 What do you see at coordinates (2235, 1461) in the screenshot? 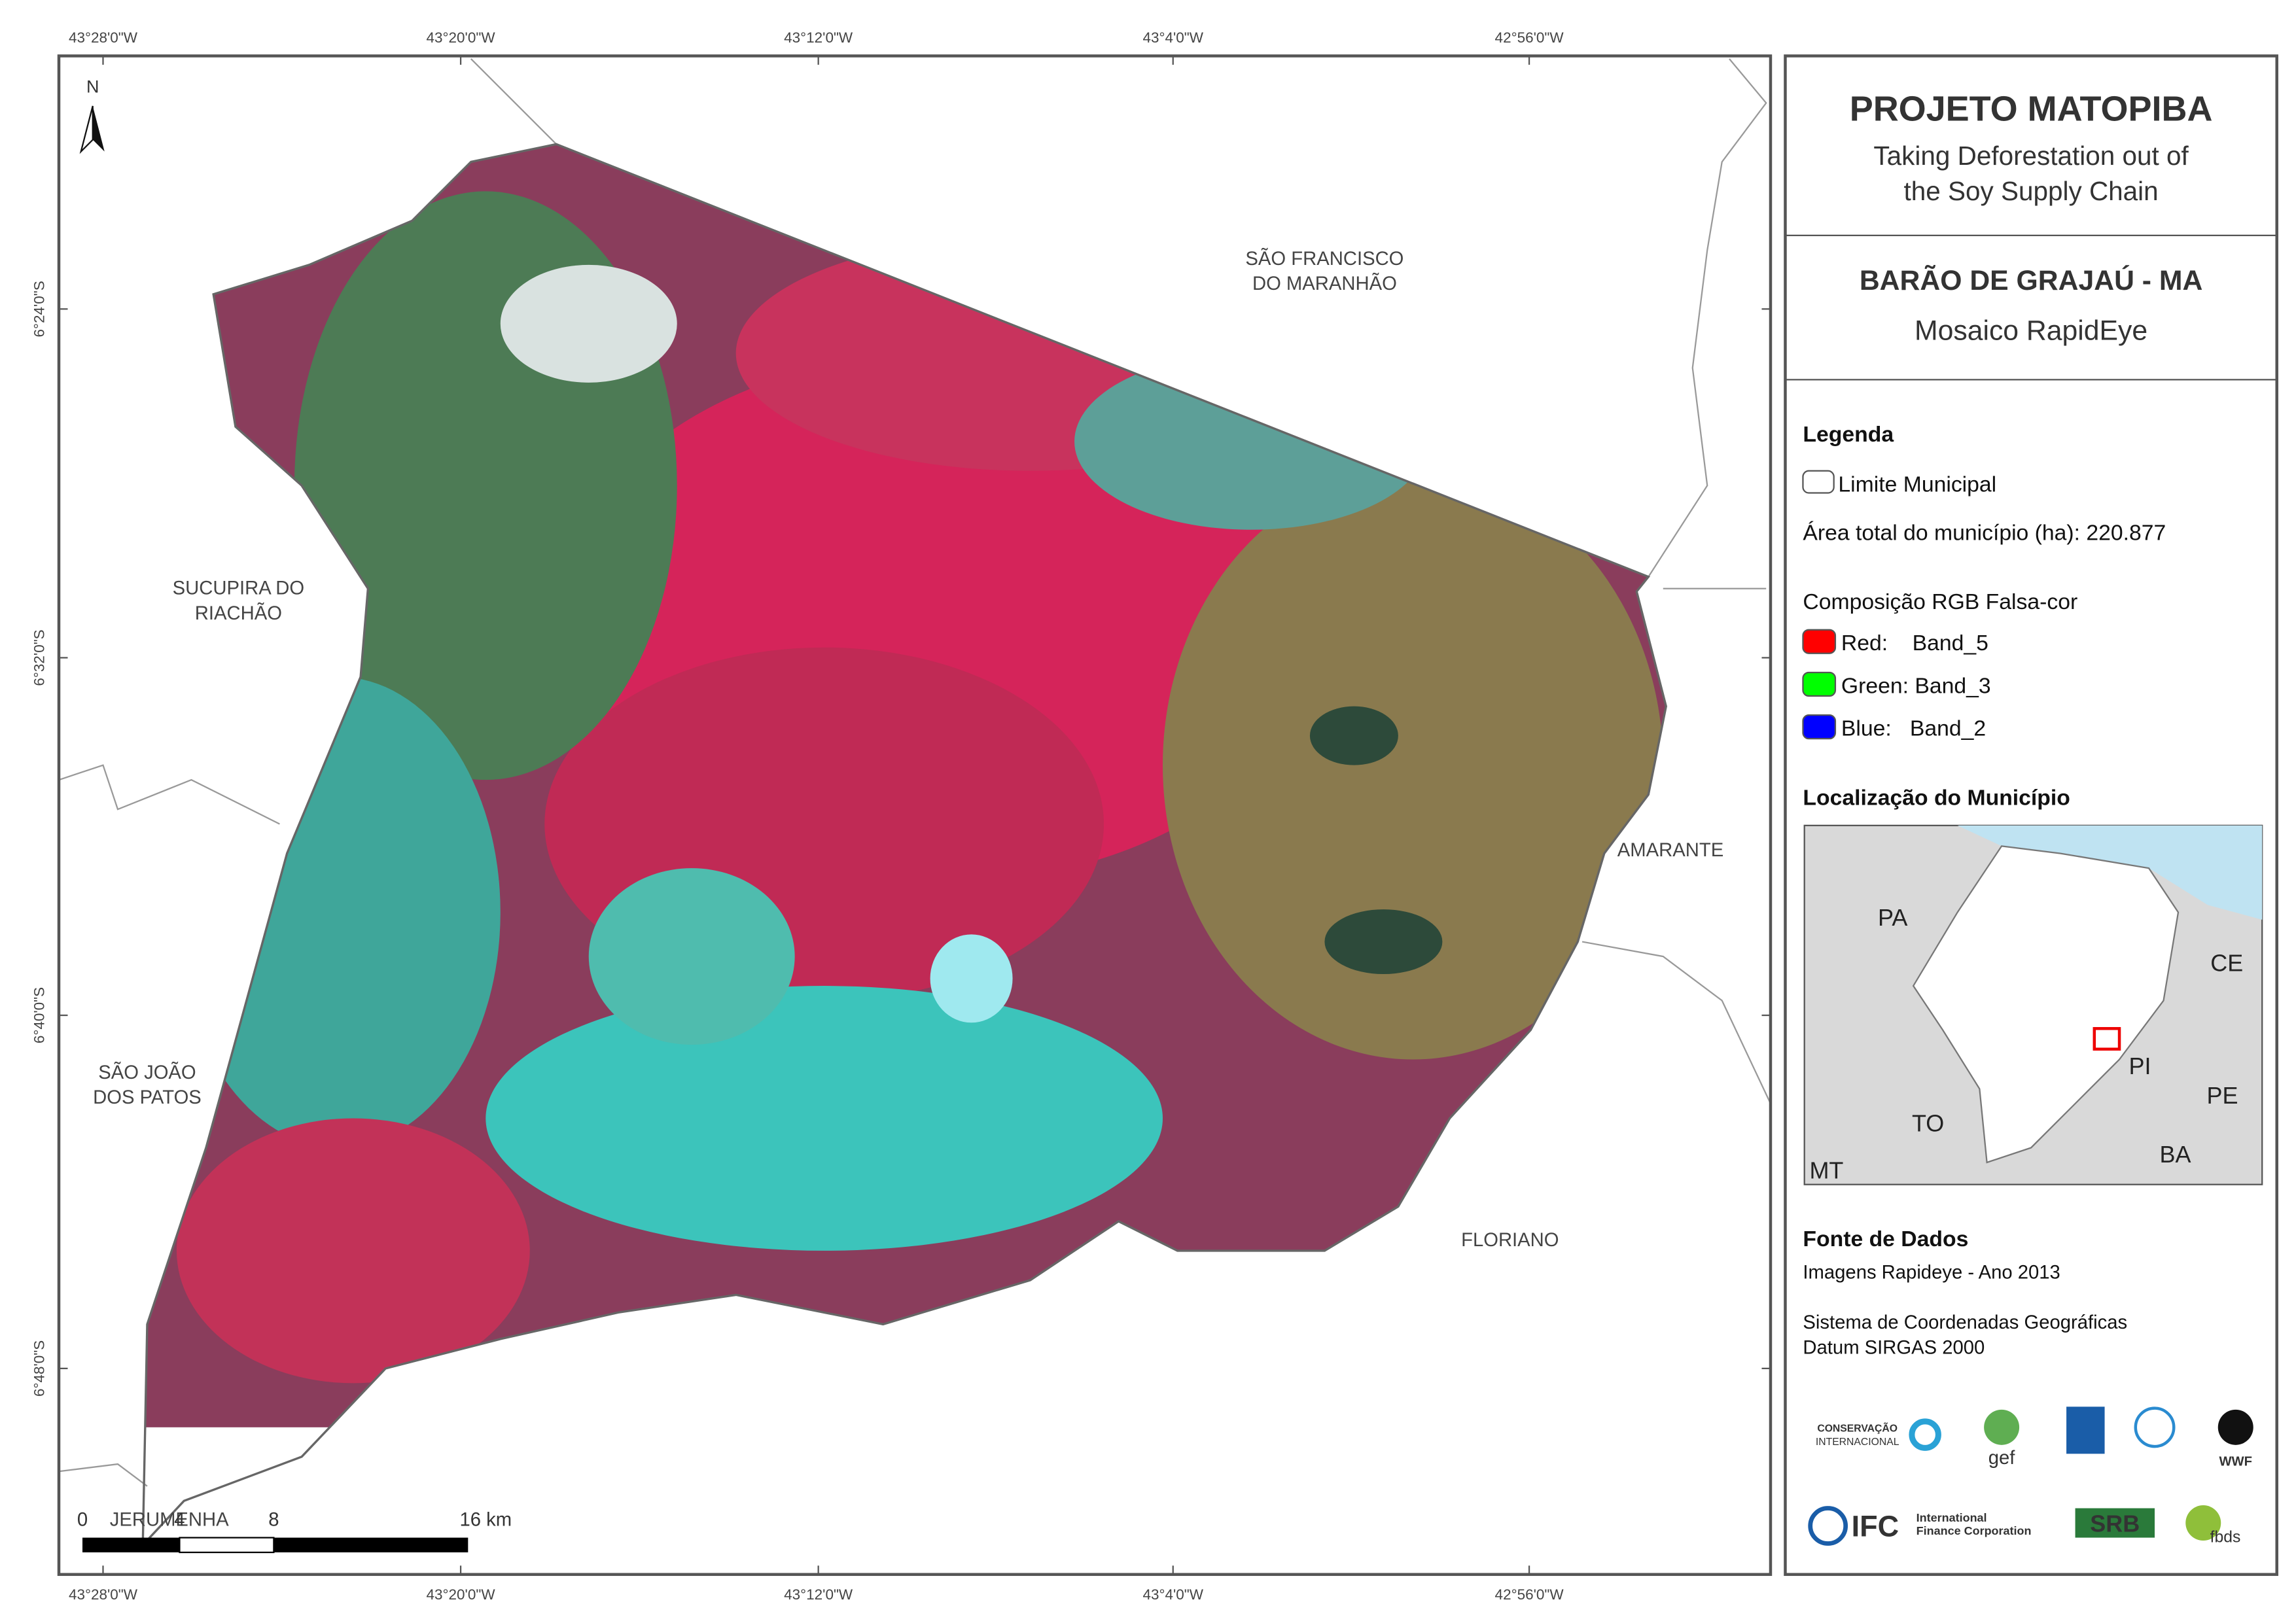
I see `logo-text: WWF` at bounding box center [2235, 1461].